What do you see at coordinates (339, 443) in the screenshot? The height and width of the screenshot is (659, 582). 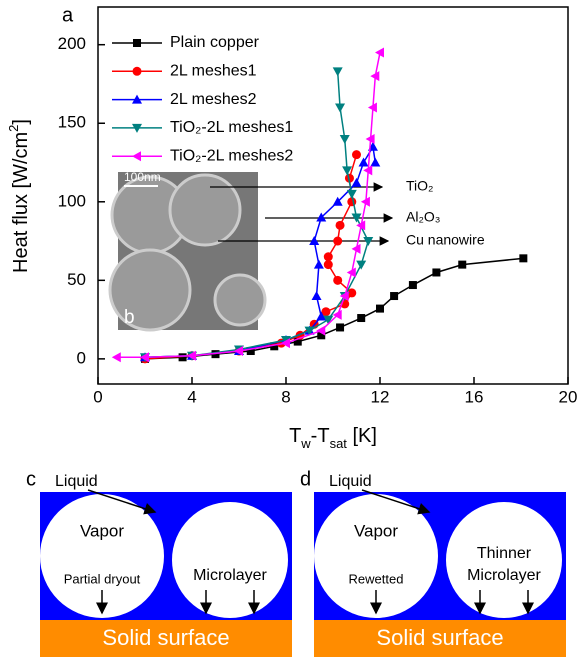 I see `x-axis-label-part: sat` at bounding box center [339, 443].